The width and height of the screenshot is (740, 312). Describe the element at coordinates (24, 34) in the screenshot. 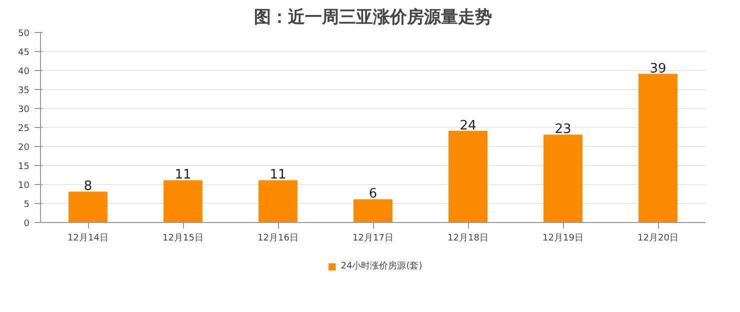

I see `y-tick-label: 50` at that location.